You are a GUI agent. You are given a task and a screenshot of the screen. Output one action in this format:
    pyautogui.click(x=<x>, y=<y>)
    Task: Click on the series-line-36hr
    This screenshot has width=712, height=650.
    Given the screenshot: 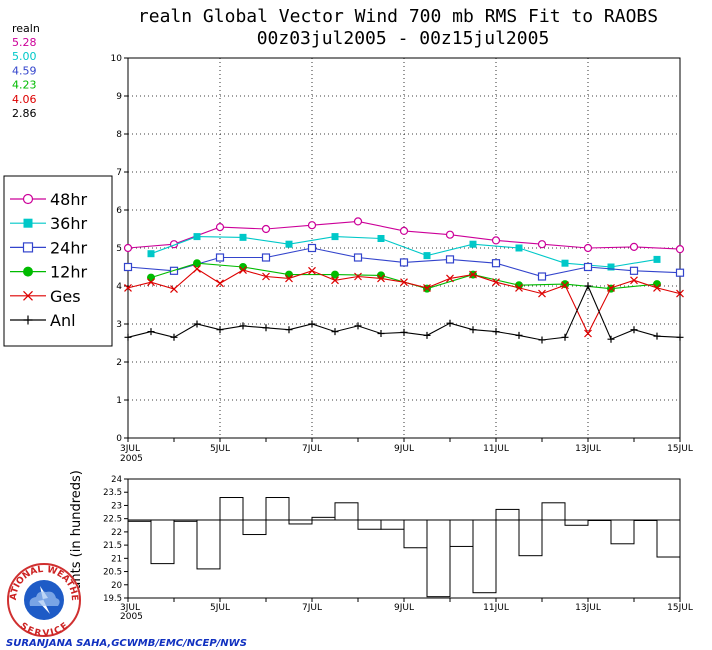 What is the action you would take?
    pyautogui.click(x=404, y=252)
    